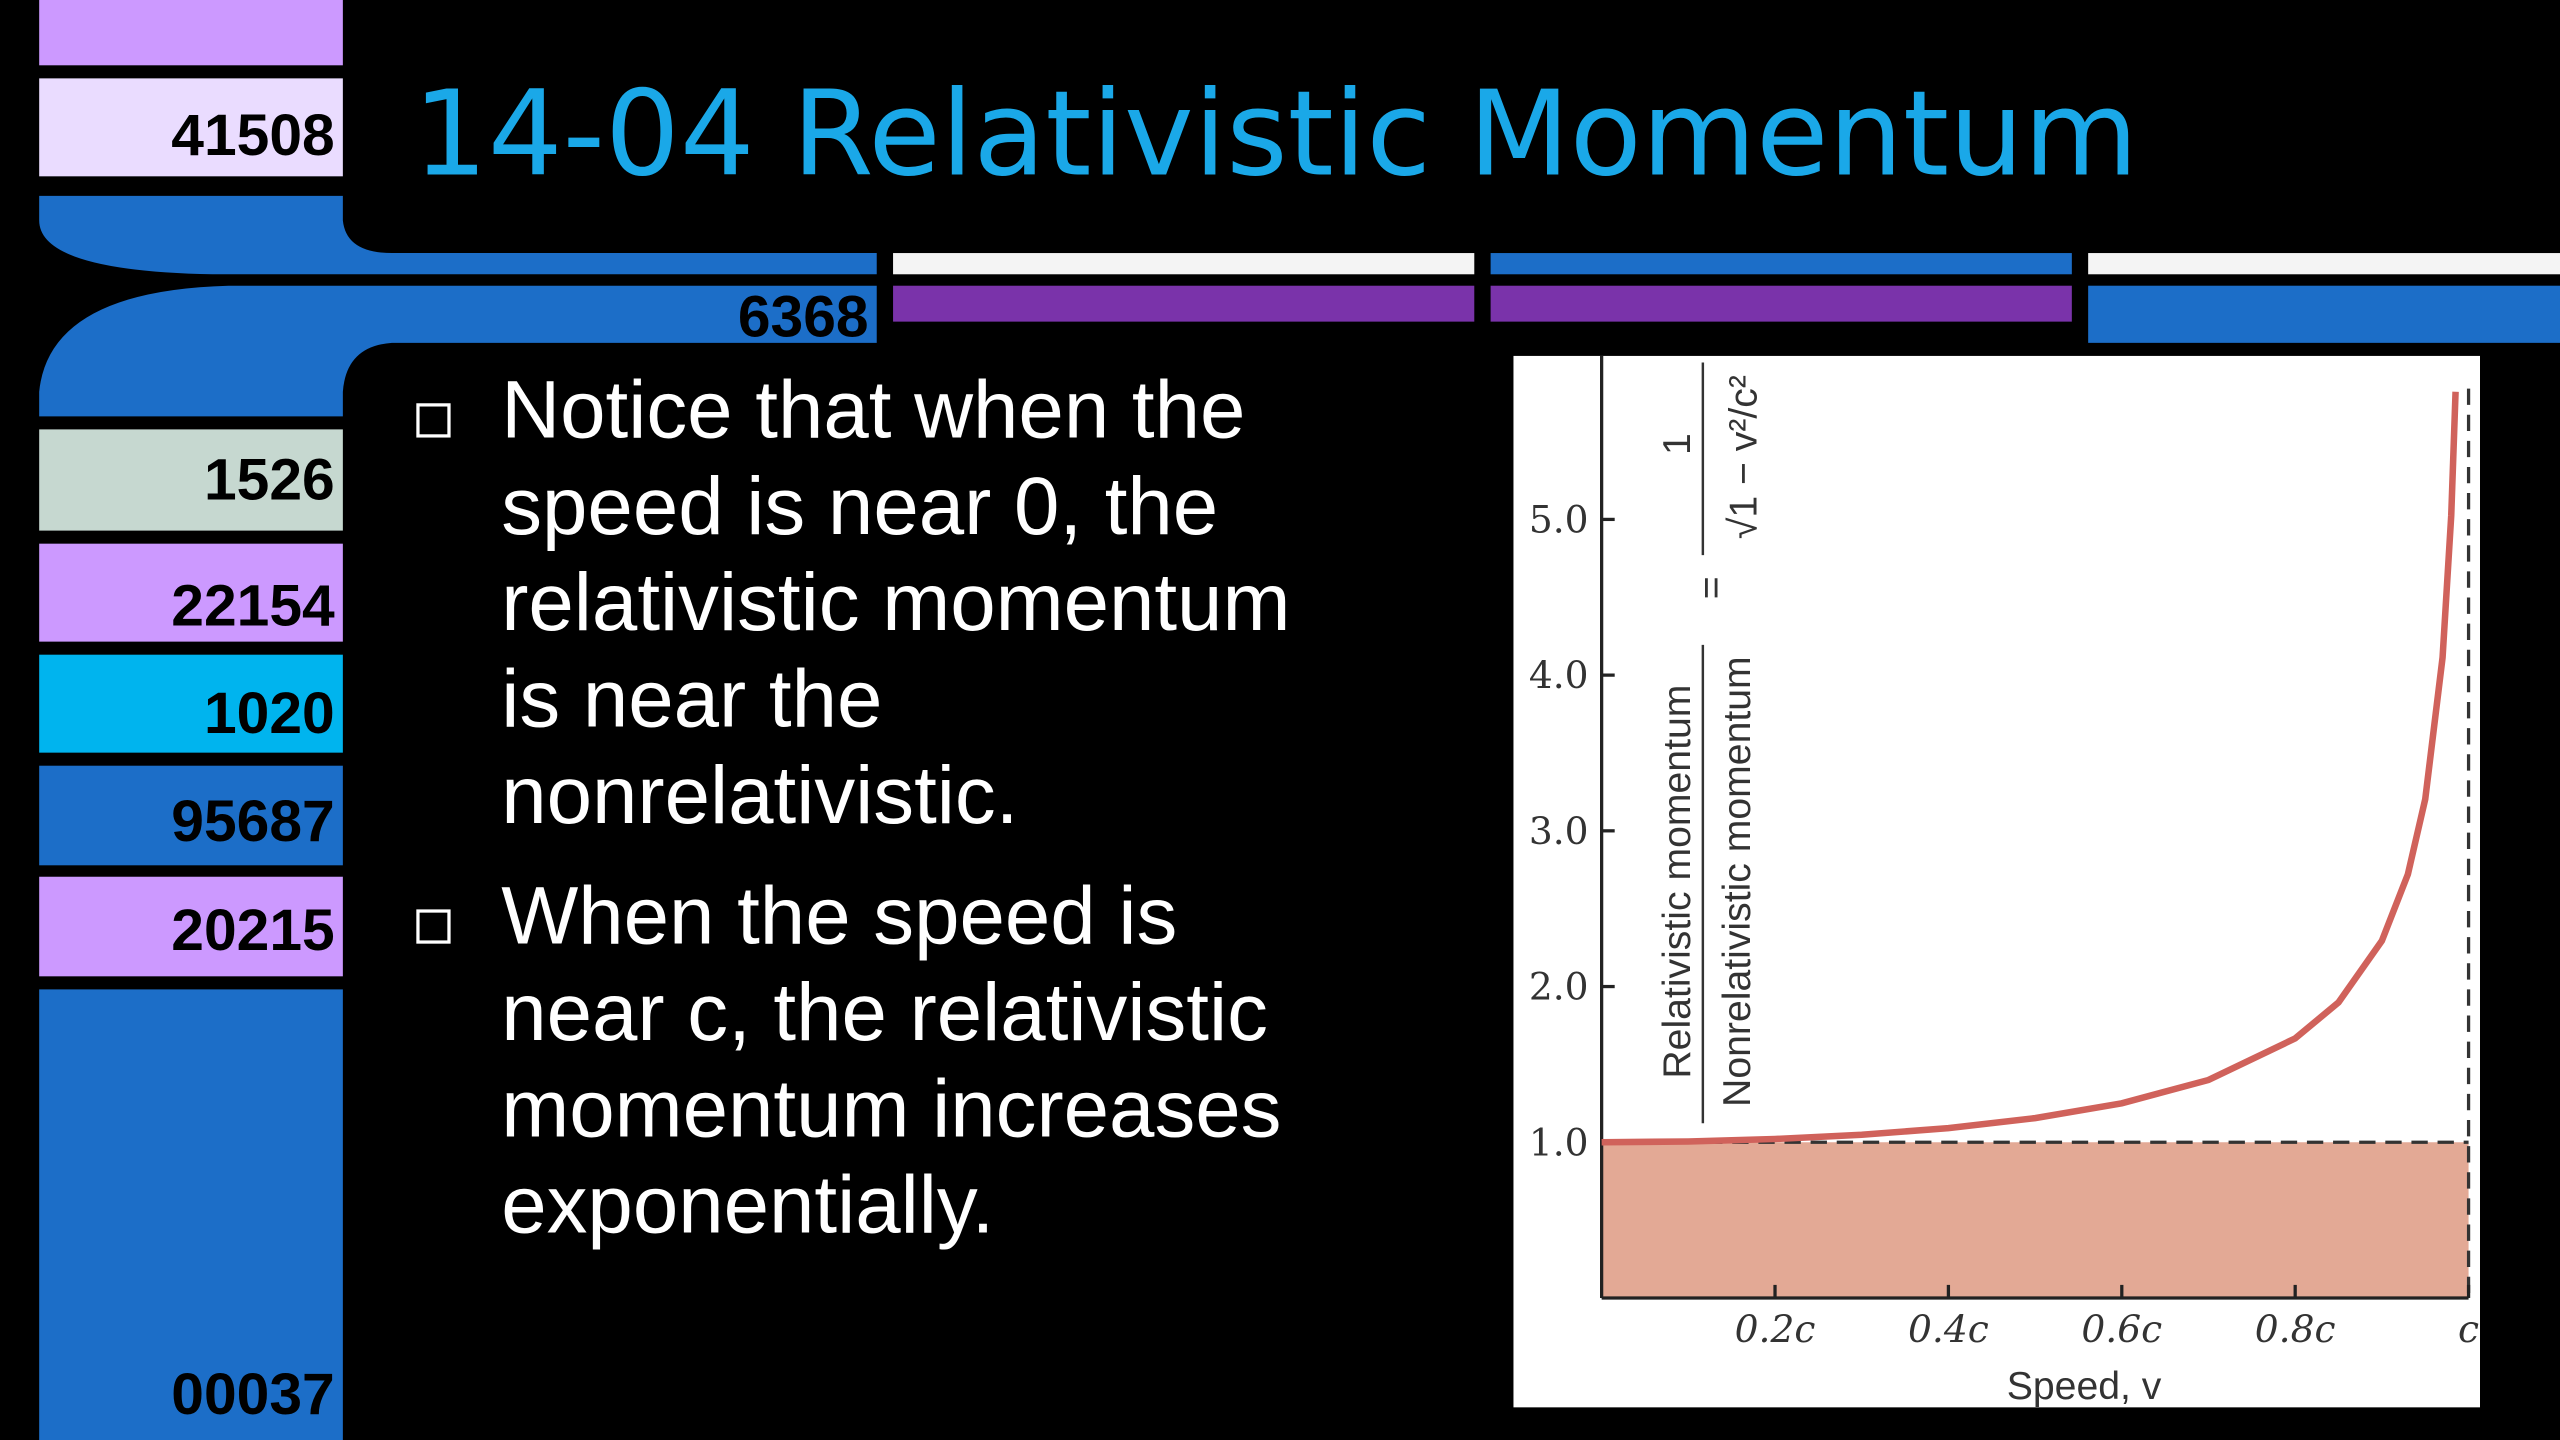  I want to click on x-tick-label: c, so click(2468, 1329).